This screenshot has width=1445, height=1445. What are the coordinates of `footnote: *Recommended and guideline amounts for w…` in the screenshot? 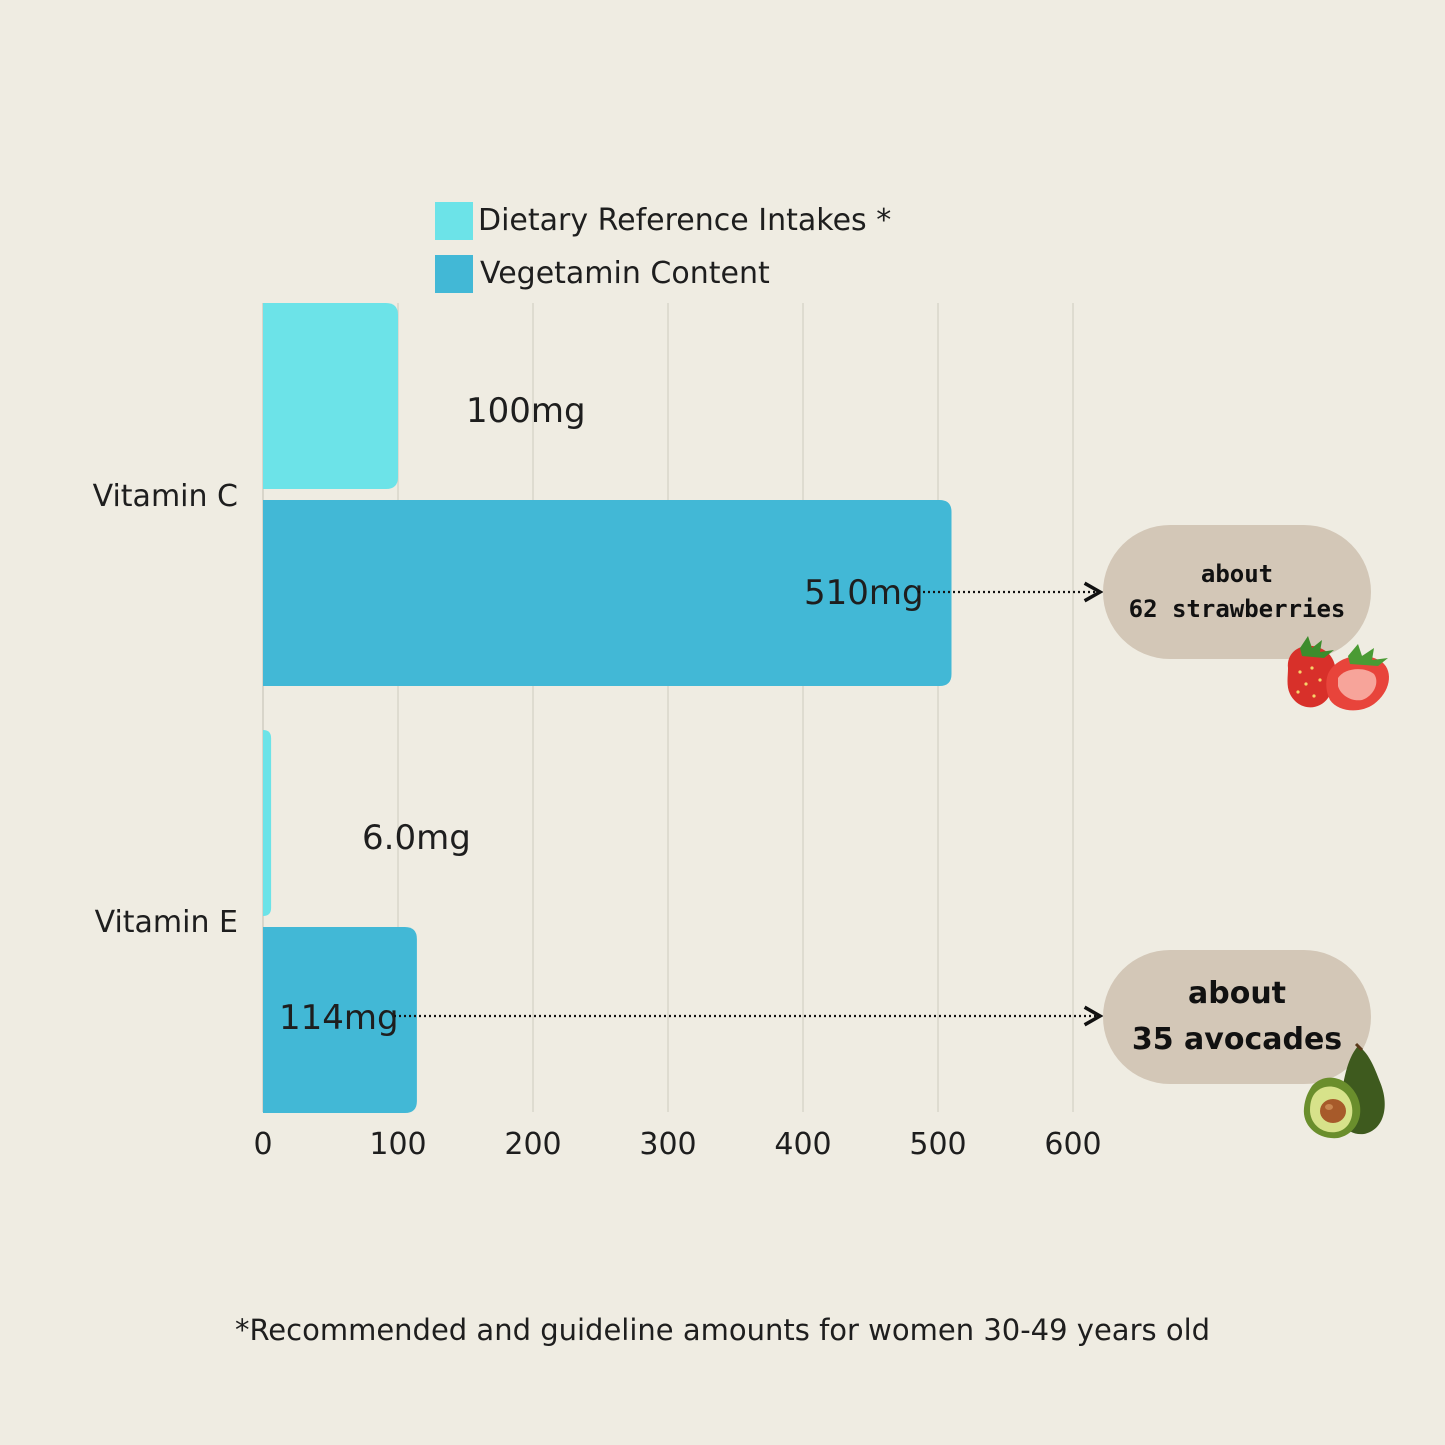 It's located at (722, 1330).